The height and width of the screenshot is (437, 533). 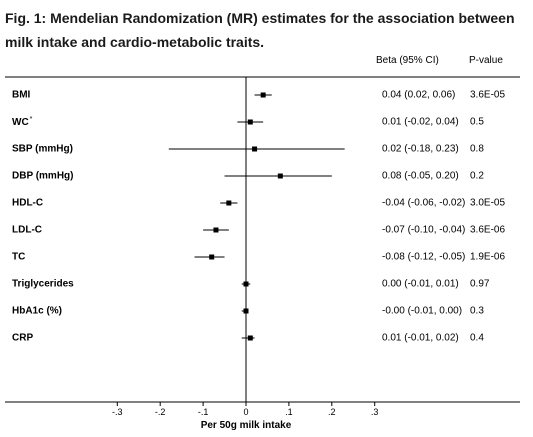 I want to click on trait-label-tc: TC, so click(x=19, y=257).